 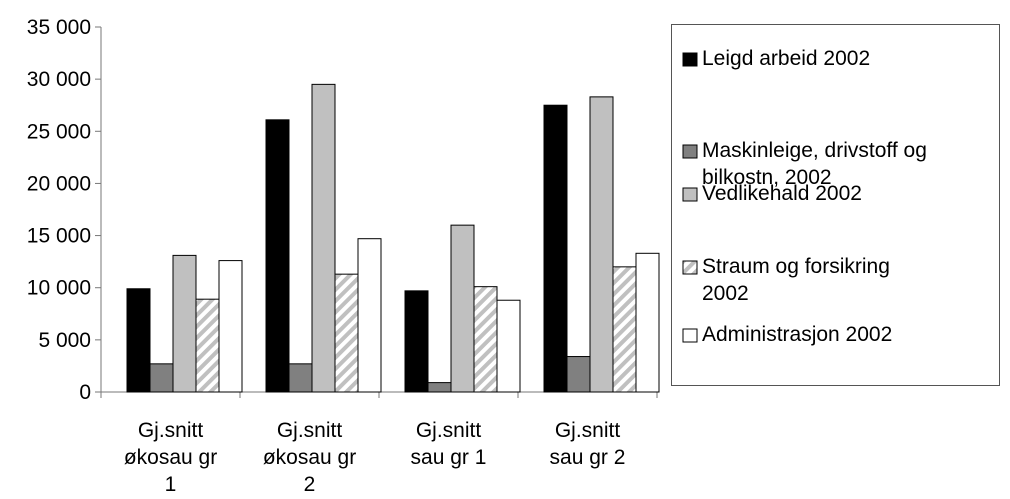 What do you see at coordinates (782, 193) in the screenshot?
I see `legend-label: Vedlikehald 2002` at bounding box center [782, 193].